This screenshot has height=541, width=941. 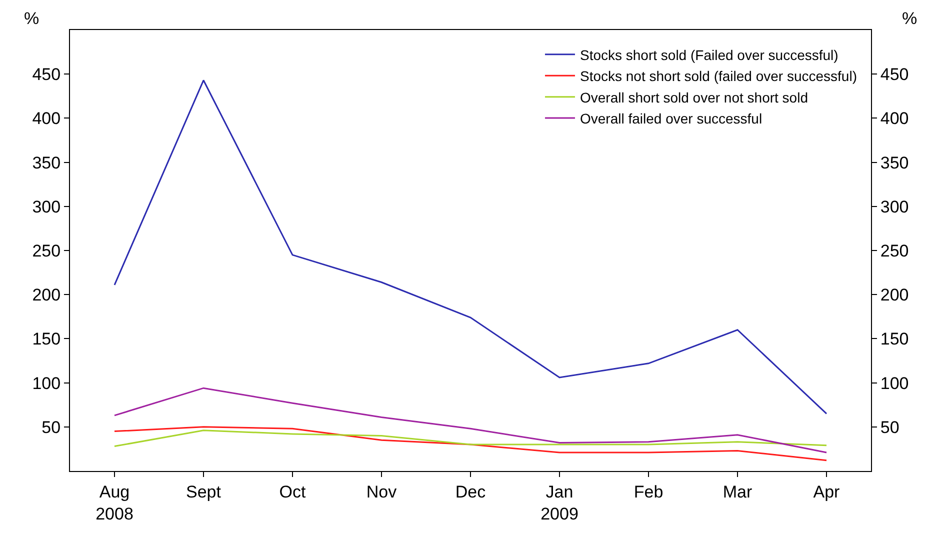 What do you see at coordinates (115, 503) in the screenshot?
I see `x-tick-label: Aug 2008` at bounding box center [115, 503].